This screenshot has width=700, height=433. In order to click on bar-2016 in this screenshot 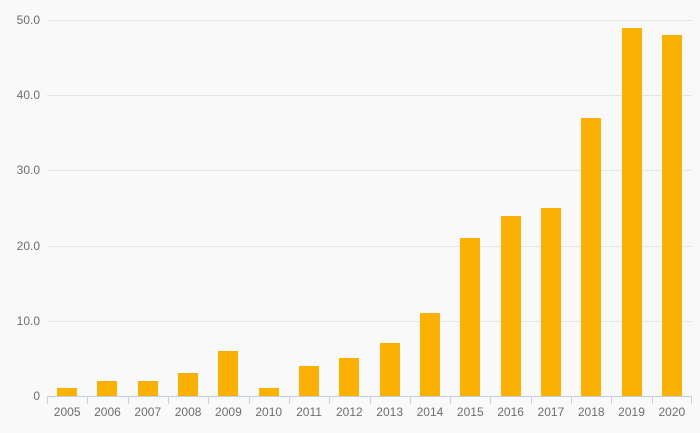, I will do `click(510, 305)`.